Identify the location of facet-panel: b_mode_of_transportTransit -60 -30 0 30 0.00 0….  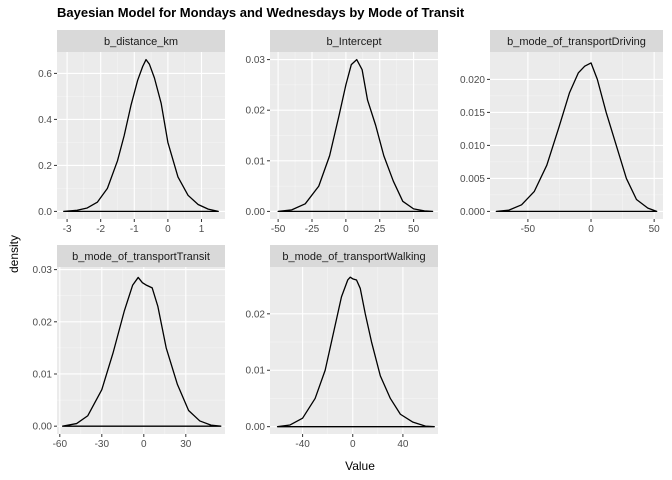
(129, 347).